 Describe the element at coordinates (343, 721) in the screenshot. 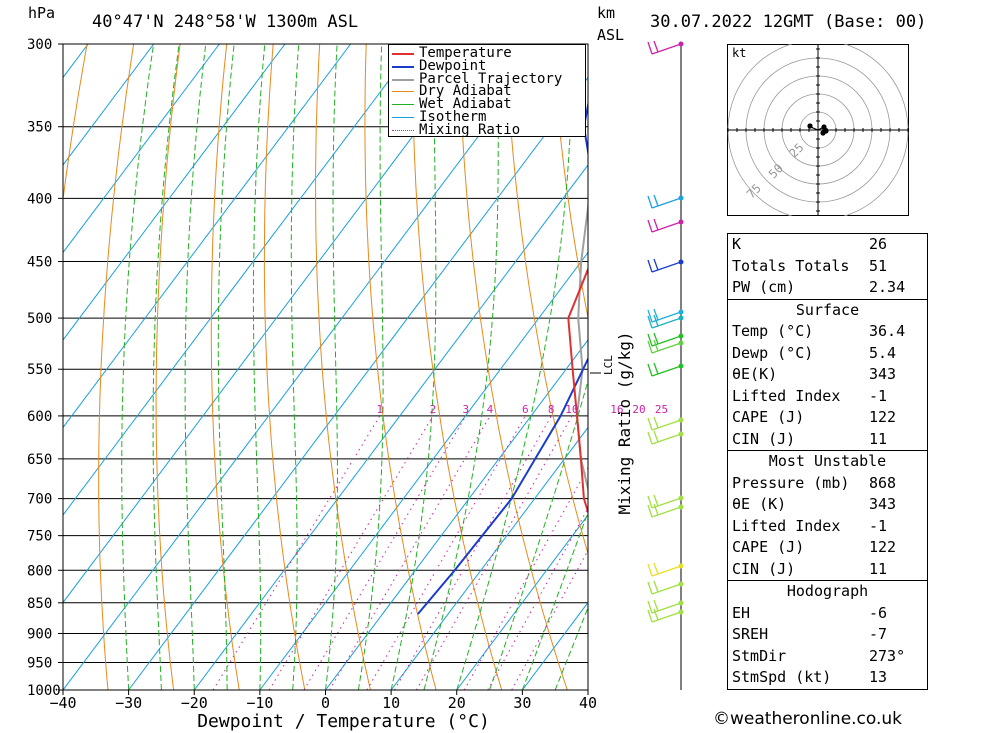

I see `x-axis-title: Dewpoint / Temperature (°C)` at that location.